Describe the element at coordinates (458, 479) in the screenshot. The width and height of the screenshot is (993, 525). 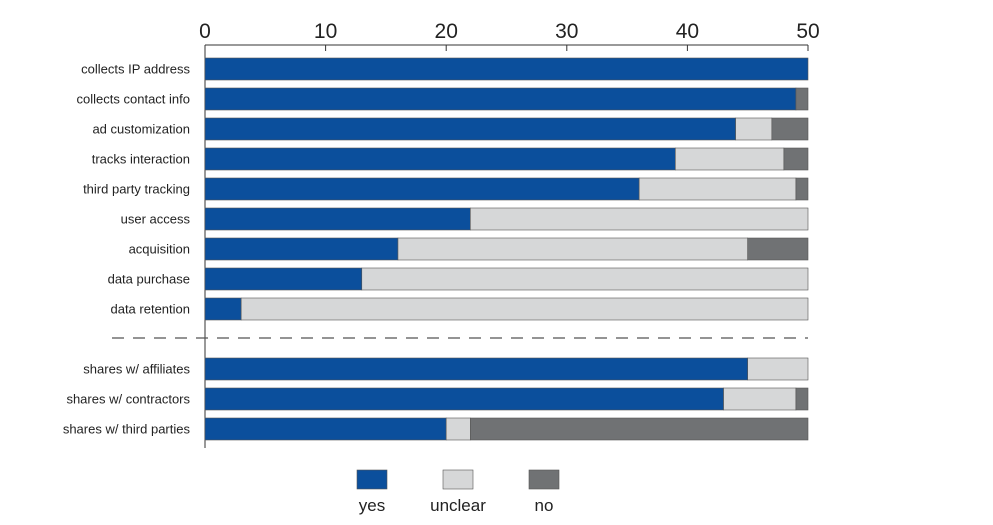
I see `legend-swatch-unclear` at that location.